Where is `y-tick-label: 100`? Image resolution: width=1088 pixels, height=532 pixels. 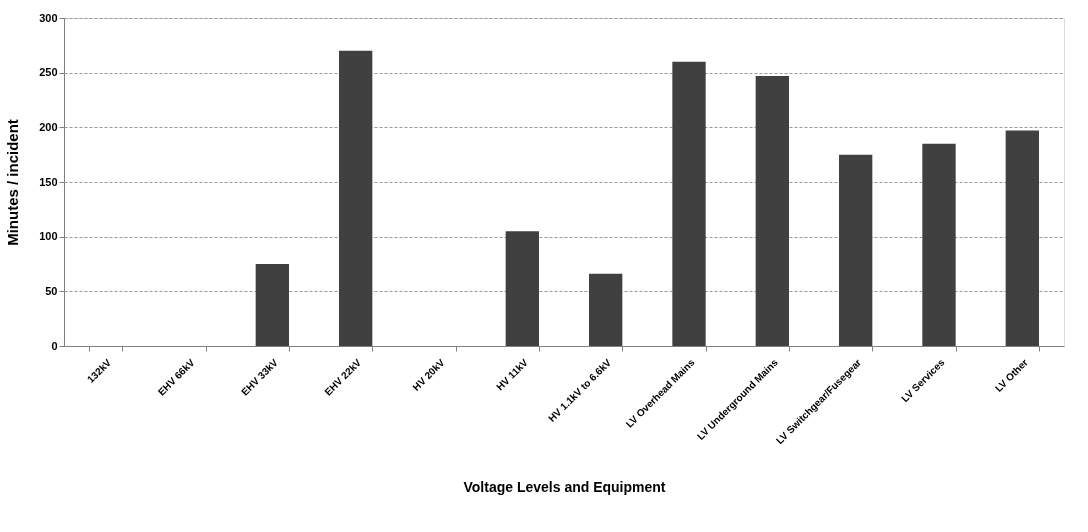
y-tick-label: 100 is located at coordinates (48, 236).